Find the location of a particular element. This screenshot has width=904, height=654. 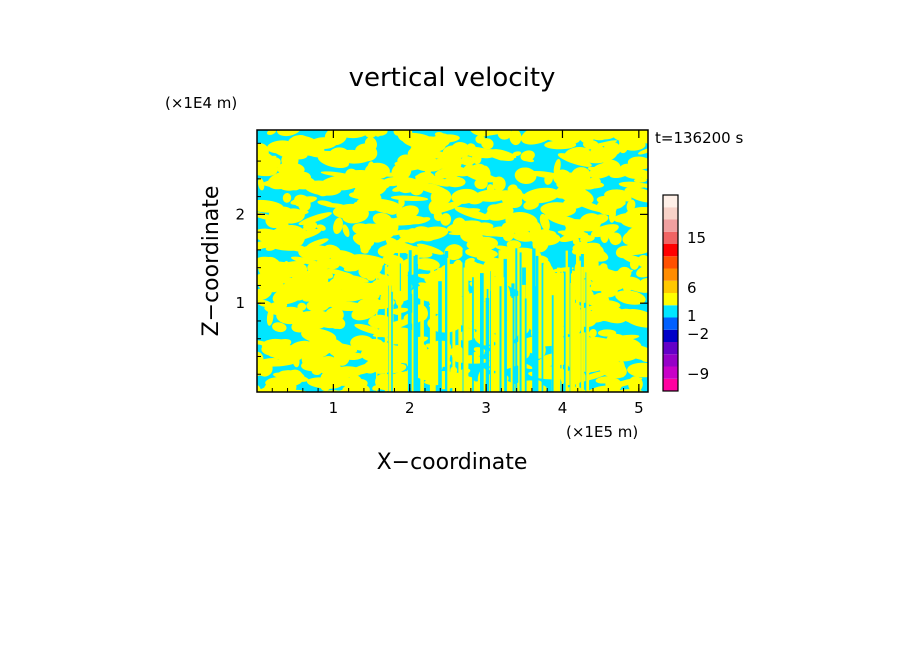

colorbar-label-4: 15 is located at coordinates (696, 238).